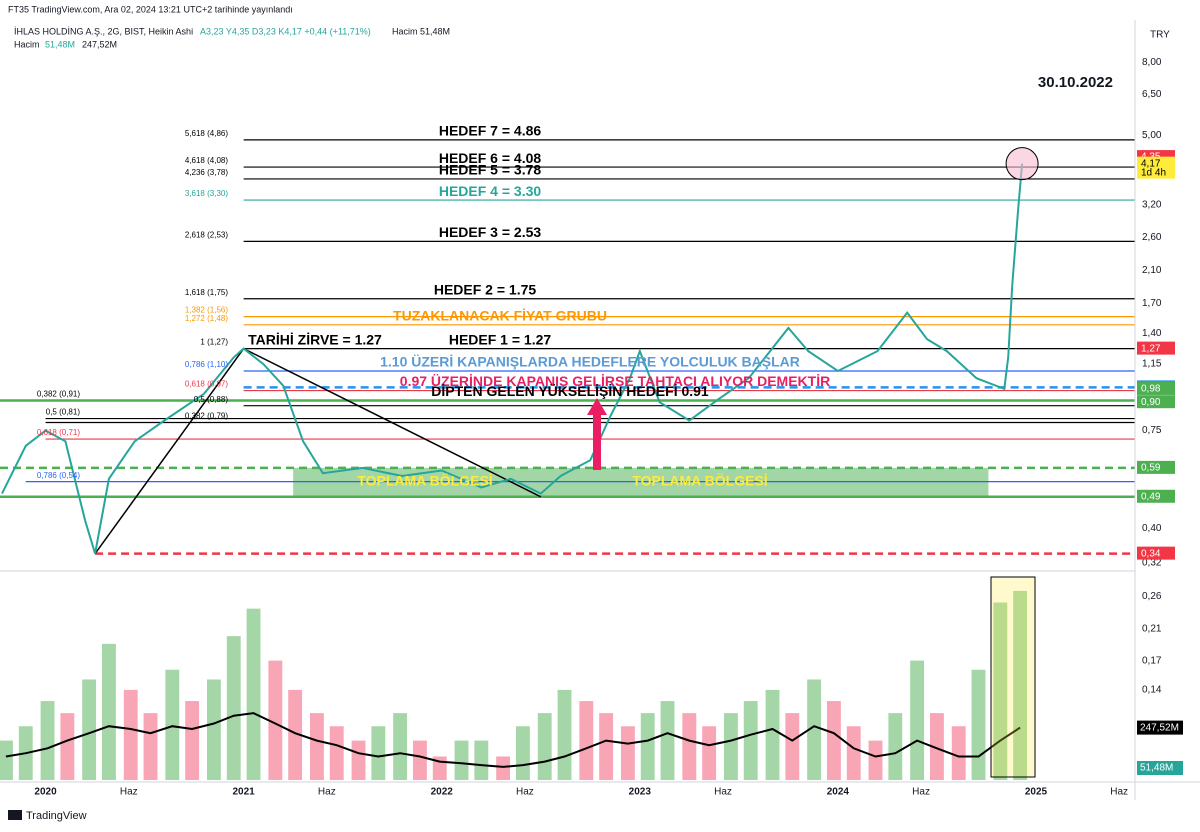 This screenshot has width=1200, height=832. I want to click on volume-row-value: 51,48M, so click(60, 44).